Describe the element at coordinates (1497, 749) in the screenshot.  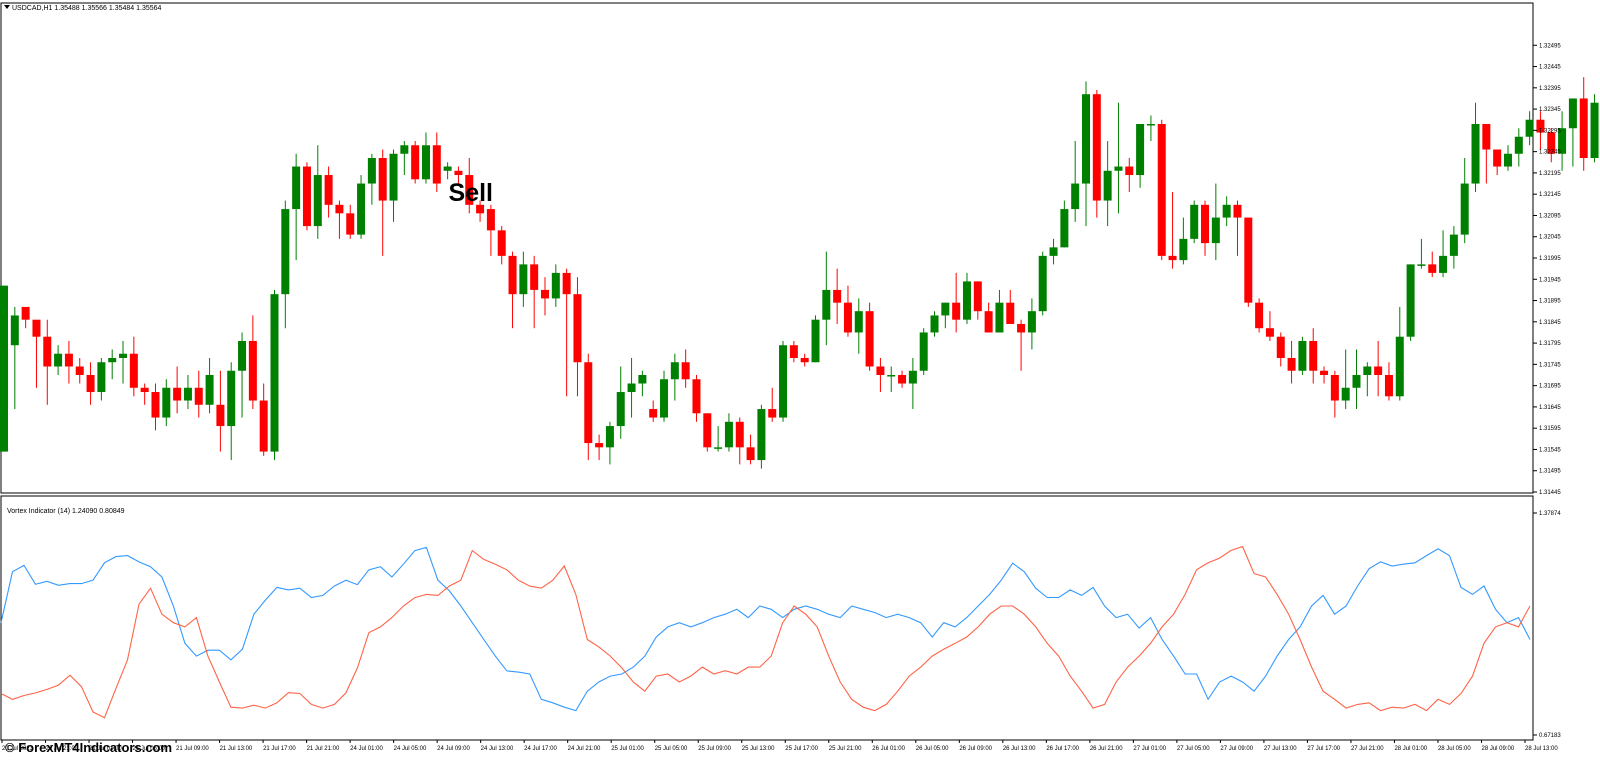
I see `time-tick-label: 28 Jul 09:00` at that location.